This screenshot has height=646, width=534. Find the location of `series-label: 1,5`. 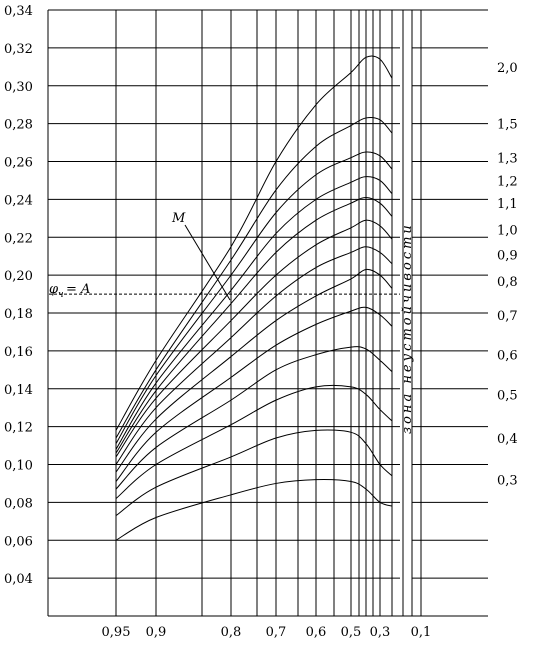

series-label: 1,5 is located at coordinates (507, 125).